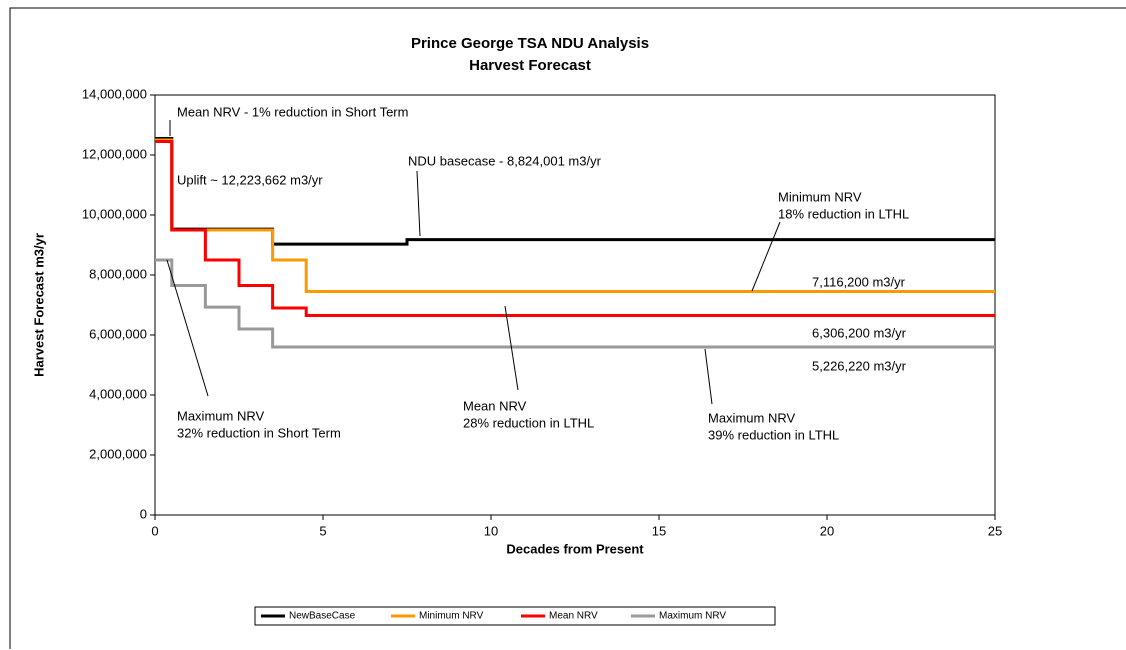 The height and width of the screenshot is (650, 1126). I want to click on y-axis-title: Harvest Forecast m3/yr, so click(38, 305).